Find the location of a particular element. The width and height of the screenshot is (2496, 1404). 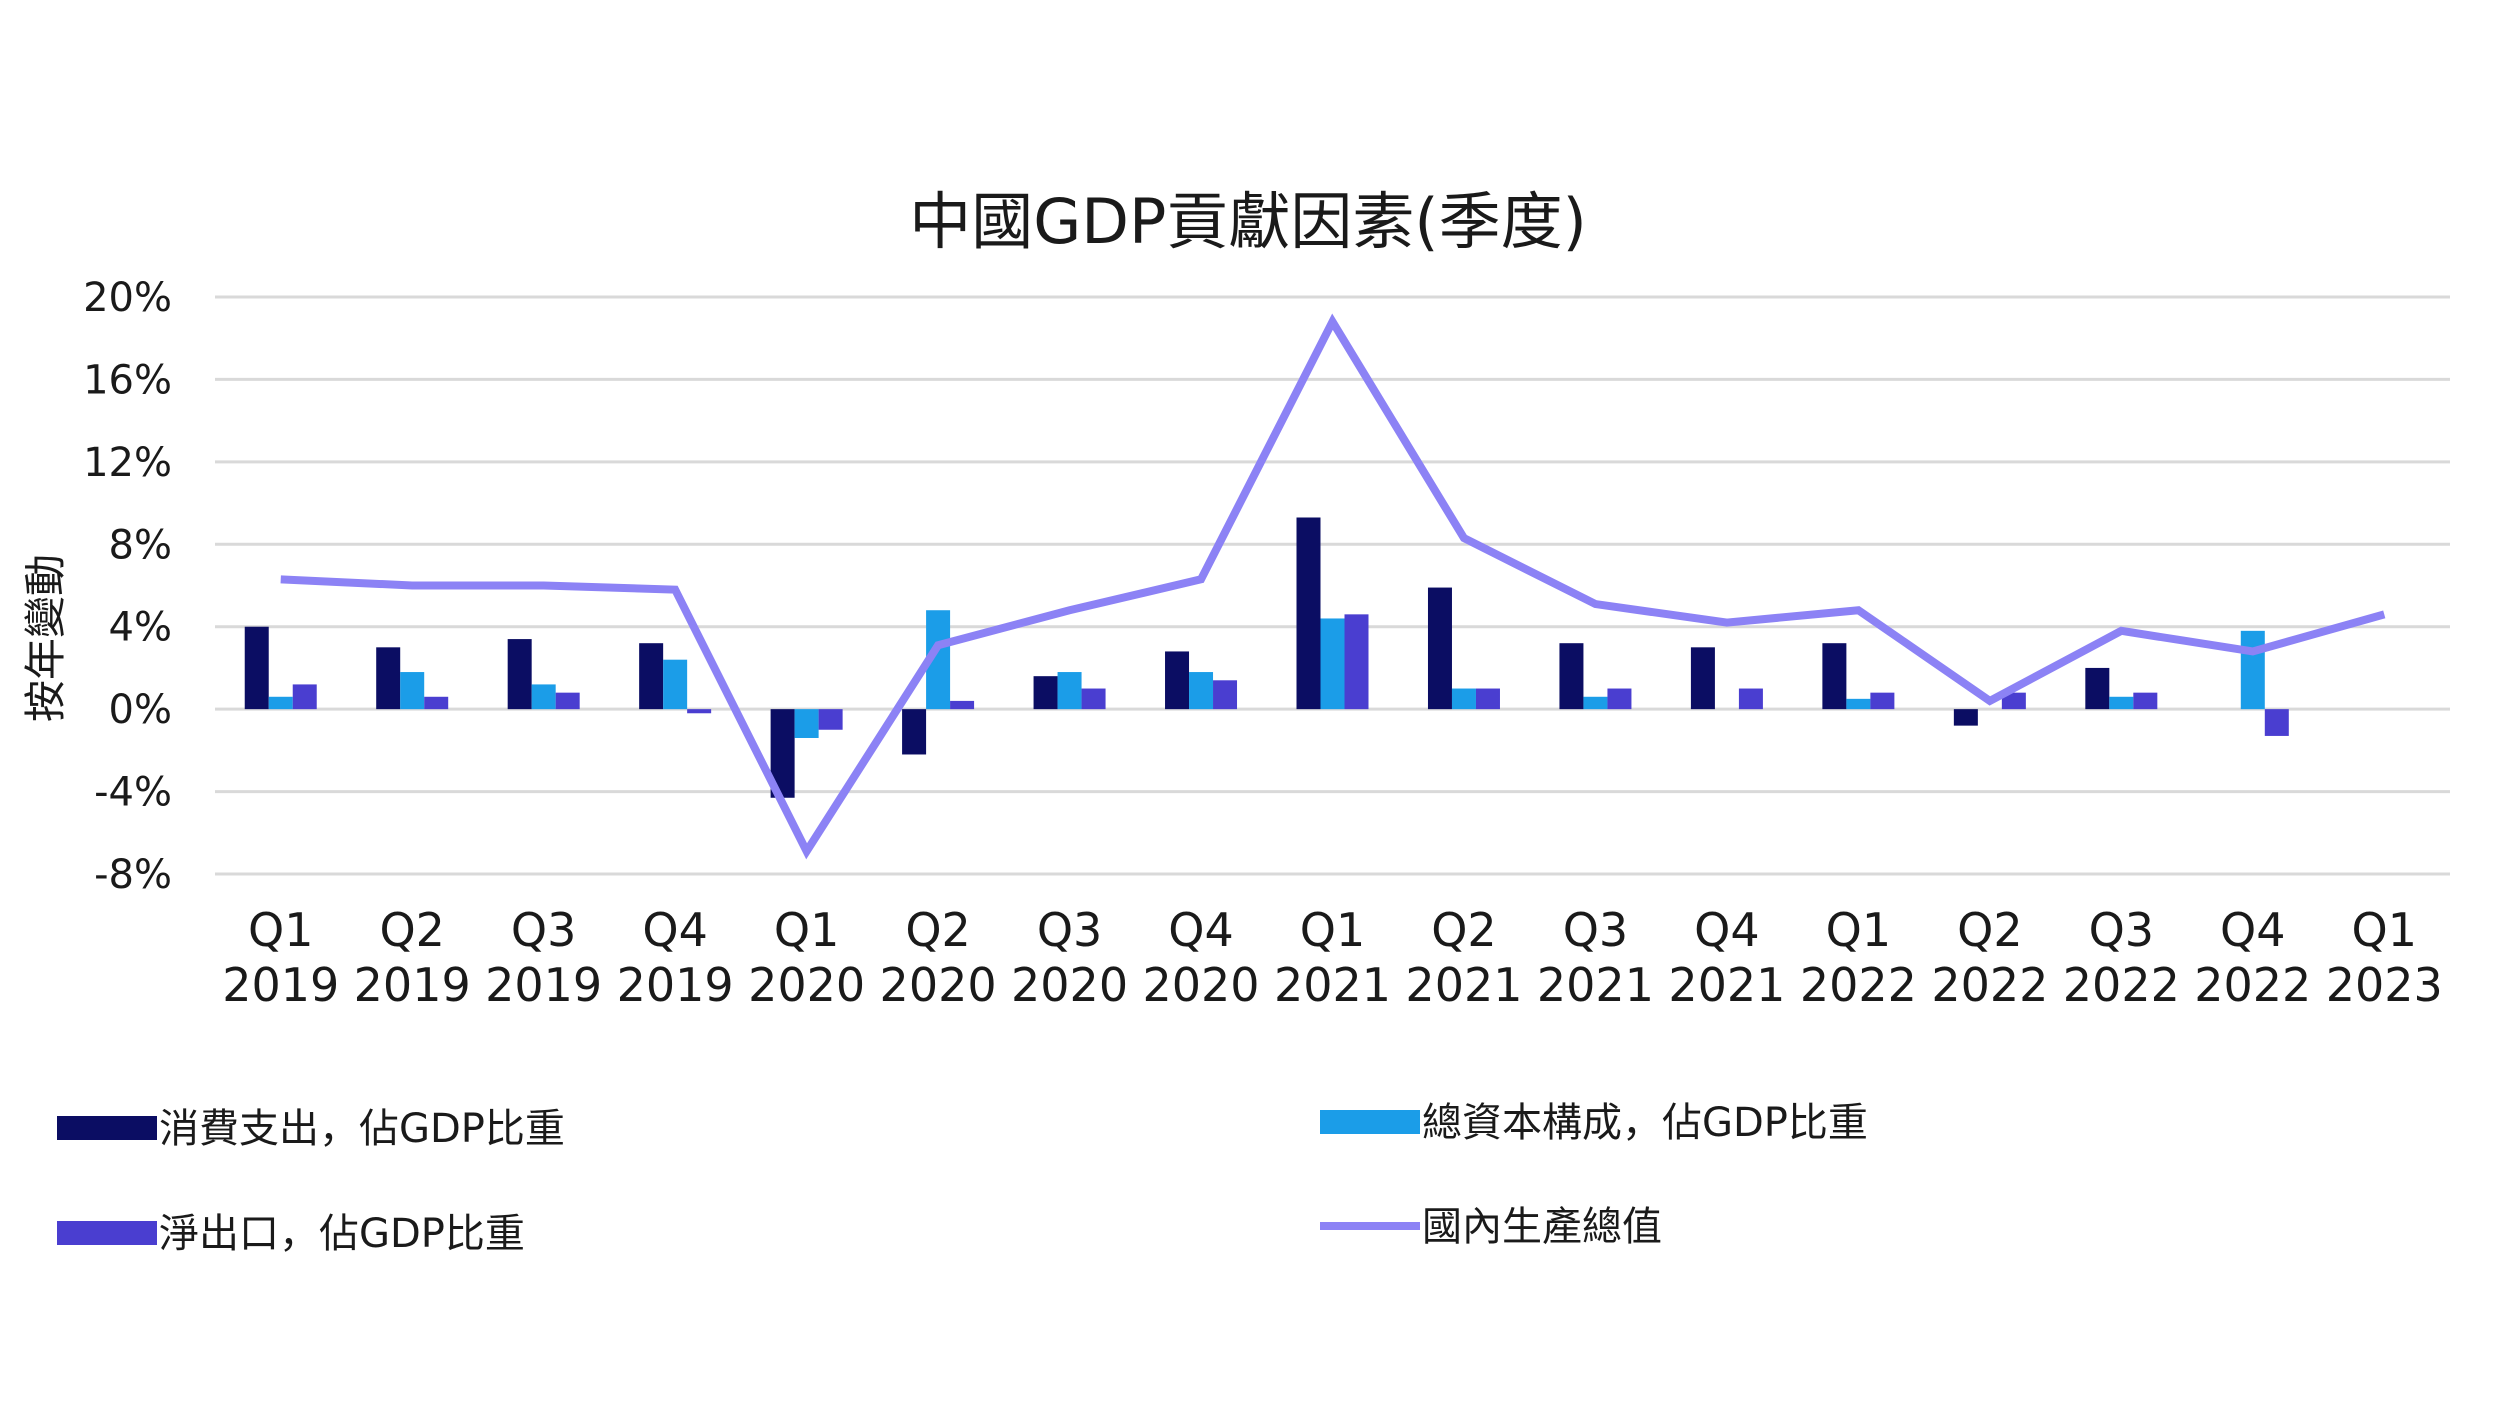

y-tick-label: 8% is located at coordinates (140, 545).